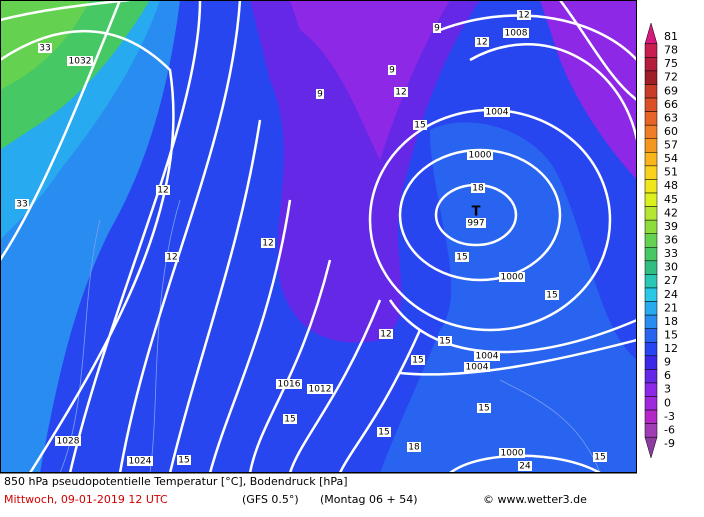 The width and height of the screenshot is (704, 517). What do you see at coordinates (86, 499) in the screenshot?
I see `date: Mittwoch, 09-01-2019 12 UTC` at bounding box center [86, 499].